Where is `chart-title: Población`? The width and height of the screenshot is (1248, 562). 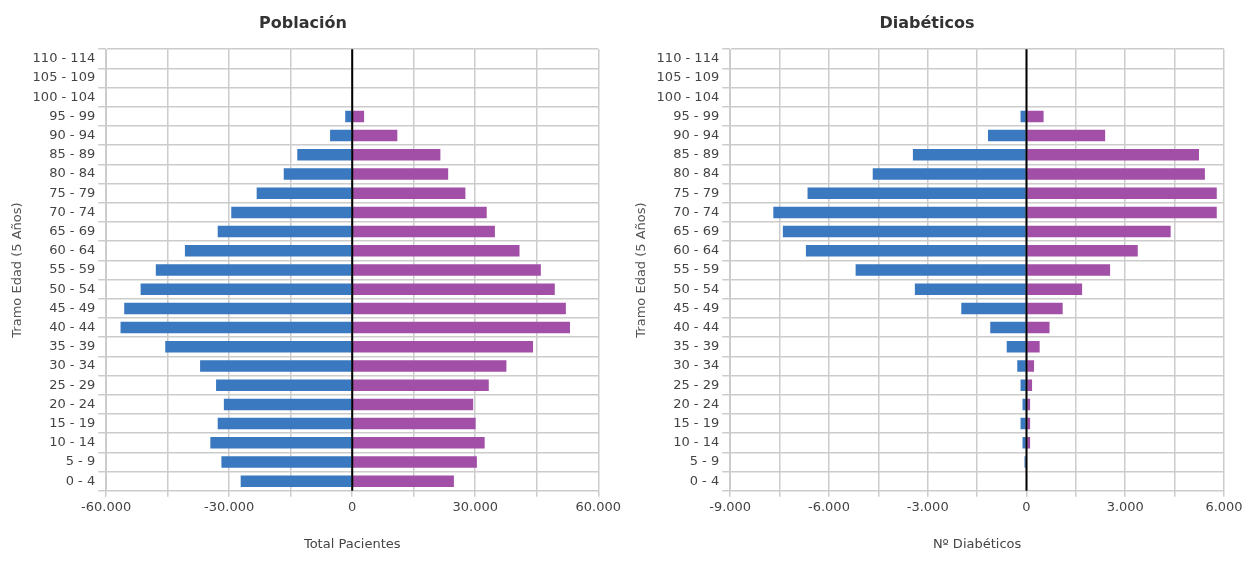 chart-title: Población is located at coordinates (303, 22).